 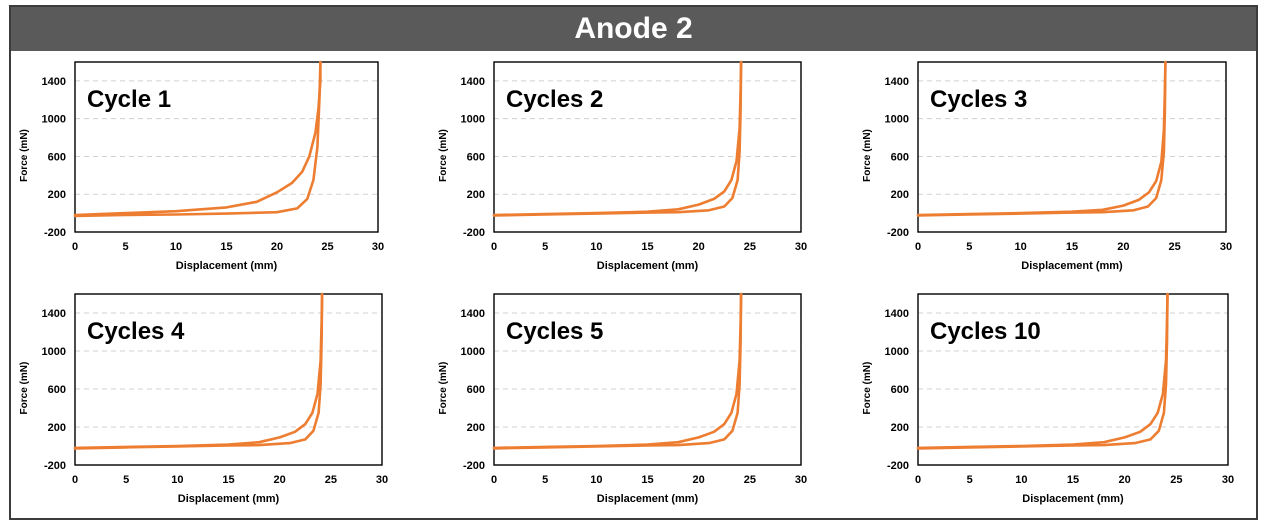 I want to click on panel-label: Cycles 2, so click(x=554, y=99).